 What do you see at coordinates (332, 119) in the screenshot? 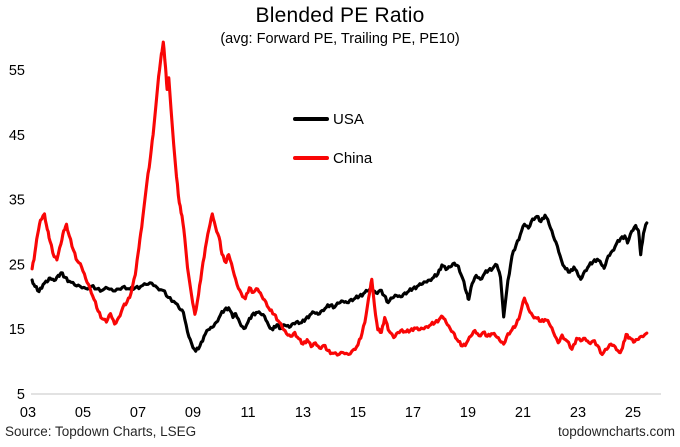
I see `legend-row-usa: USA` at bounding box center [332, 119].